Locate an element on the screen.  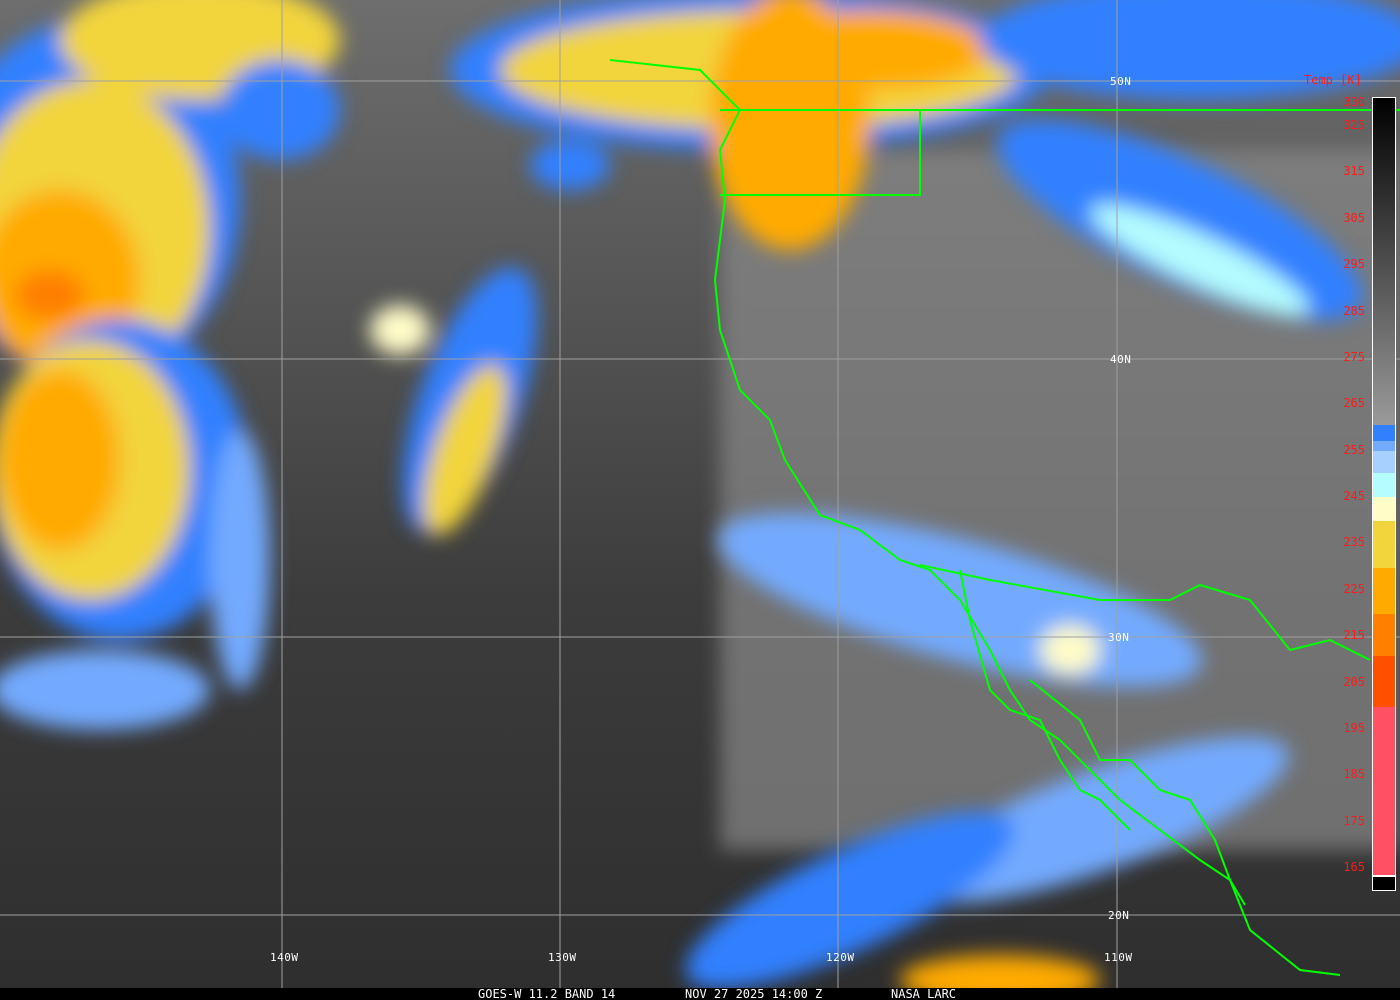
lat-label-30n: 30N is located at coordinates (1119, 637).